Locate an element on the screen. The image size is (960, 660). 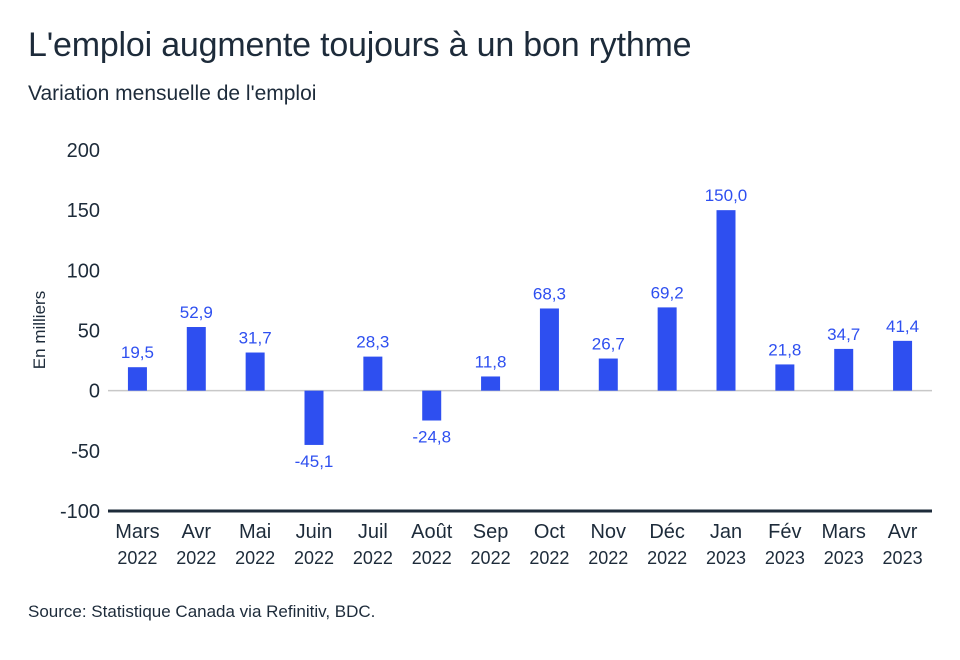
data-label: 68,3 is located at coordinates (549, 293).